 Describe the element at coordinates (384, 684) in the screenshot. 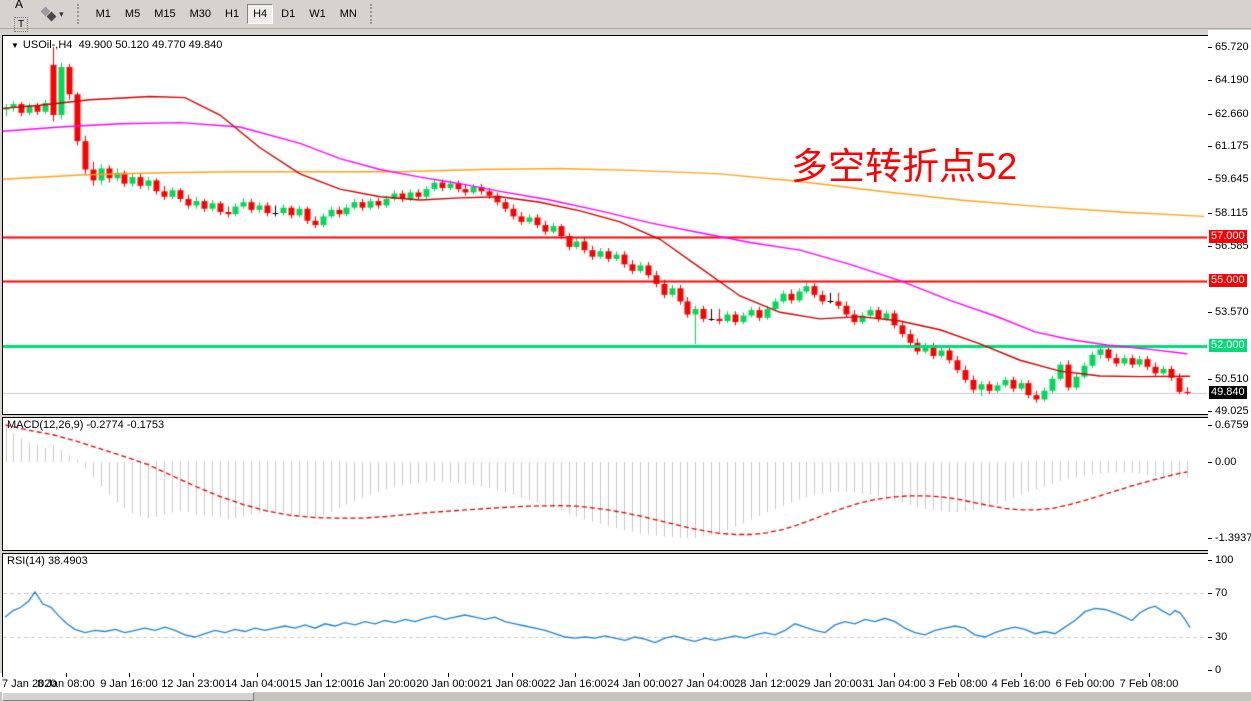

I see `date-tick-label: 16 Jan 20:00` at that location.